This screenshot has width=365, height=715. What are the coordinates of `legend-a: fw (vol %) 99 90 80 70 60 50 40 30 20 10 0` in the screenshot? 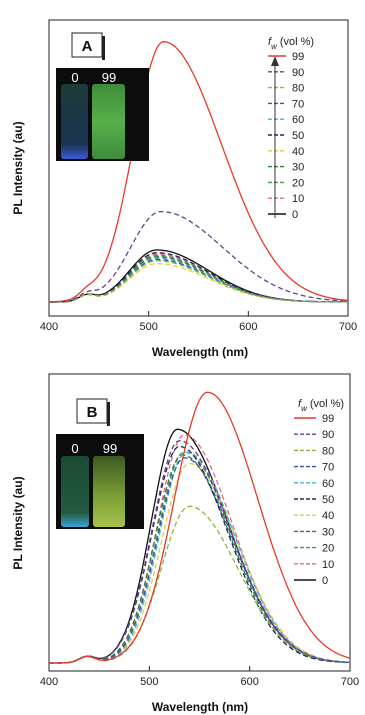 It's located at (291, 128).